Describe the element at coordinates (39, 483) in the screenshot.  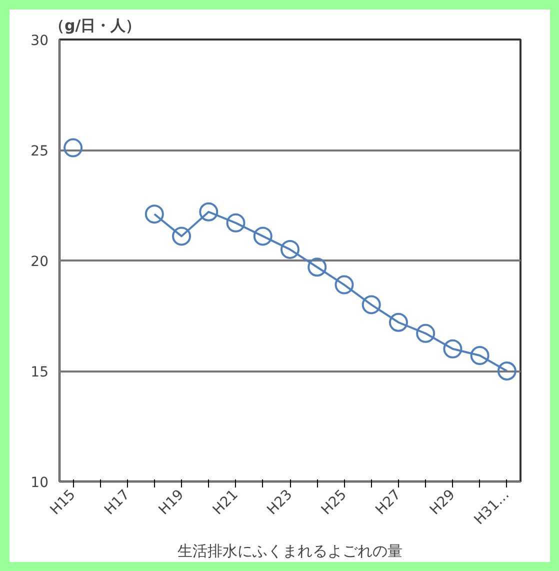
I see `y-tick-label: 10` at that location.